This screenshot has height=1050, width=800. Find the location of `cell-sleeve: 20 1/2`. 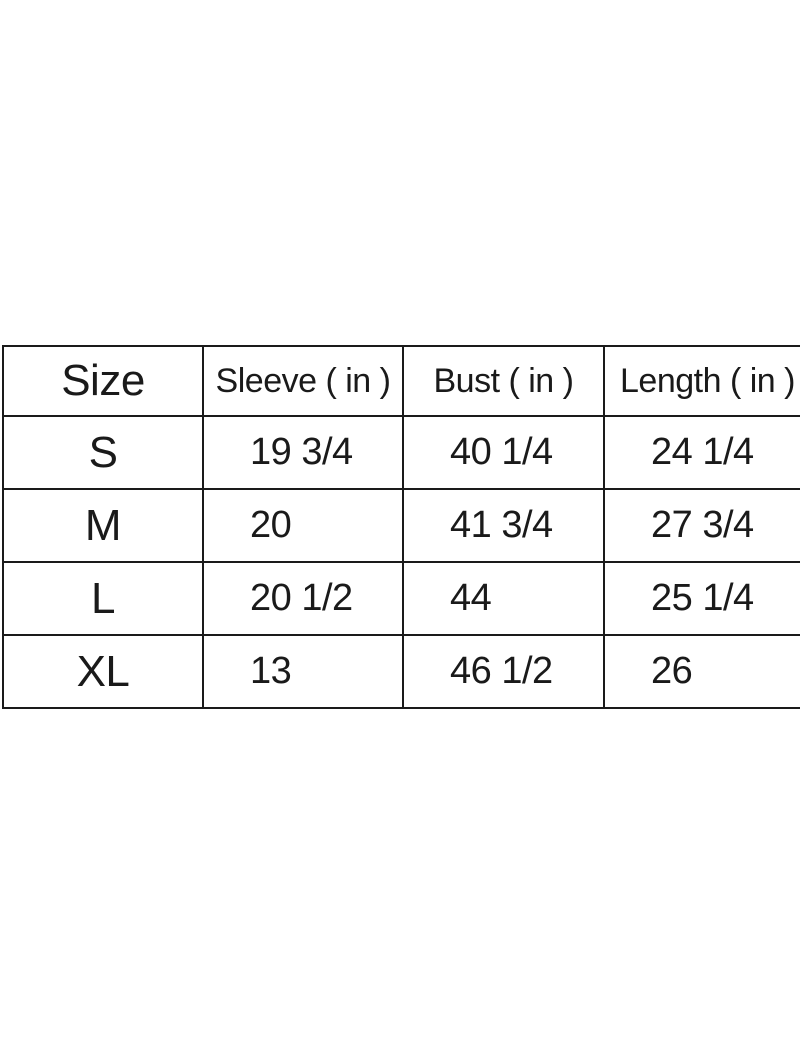

cell-sleeve: 20 1/2 is located at coordinates (303, 598).